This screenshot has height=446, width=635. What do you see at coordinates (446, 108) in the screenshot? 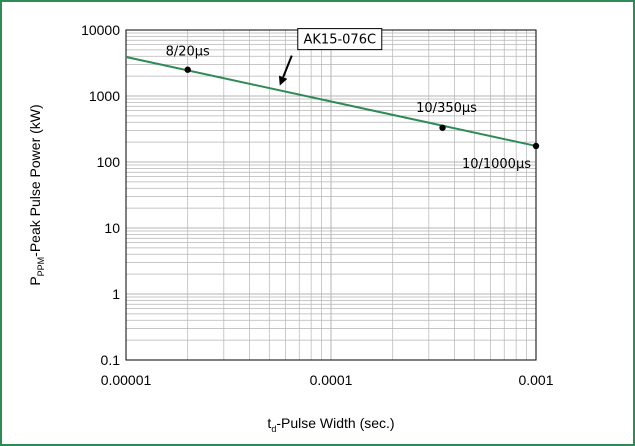
I see `data-point-label: 10/350µs` at bounding box center [446, 108].